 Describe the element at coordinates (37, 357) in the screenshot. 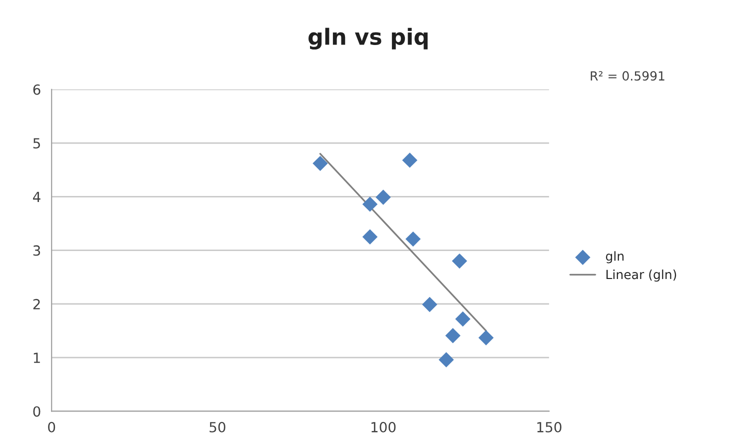

I see `y-tick-label: 1` at that location.